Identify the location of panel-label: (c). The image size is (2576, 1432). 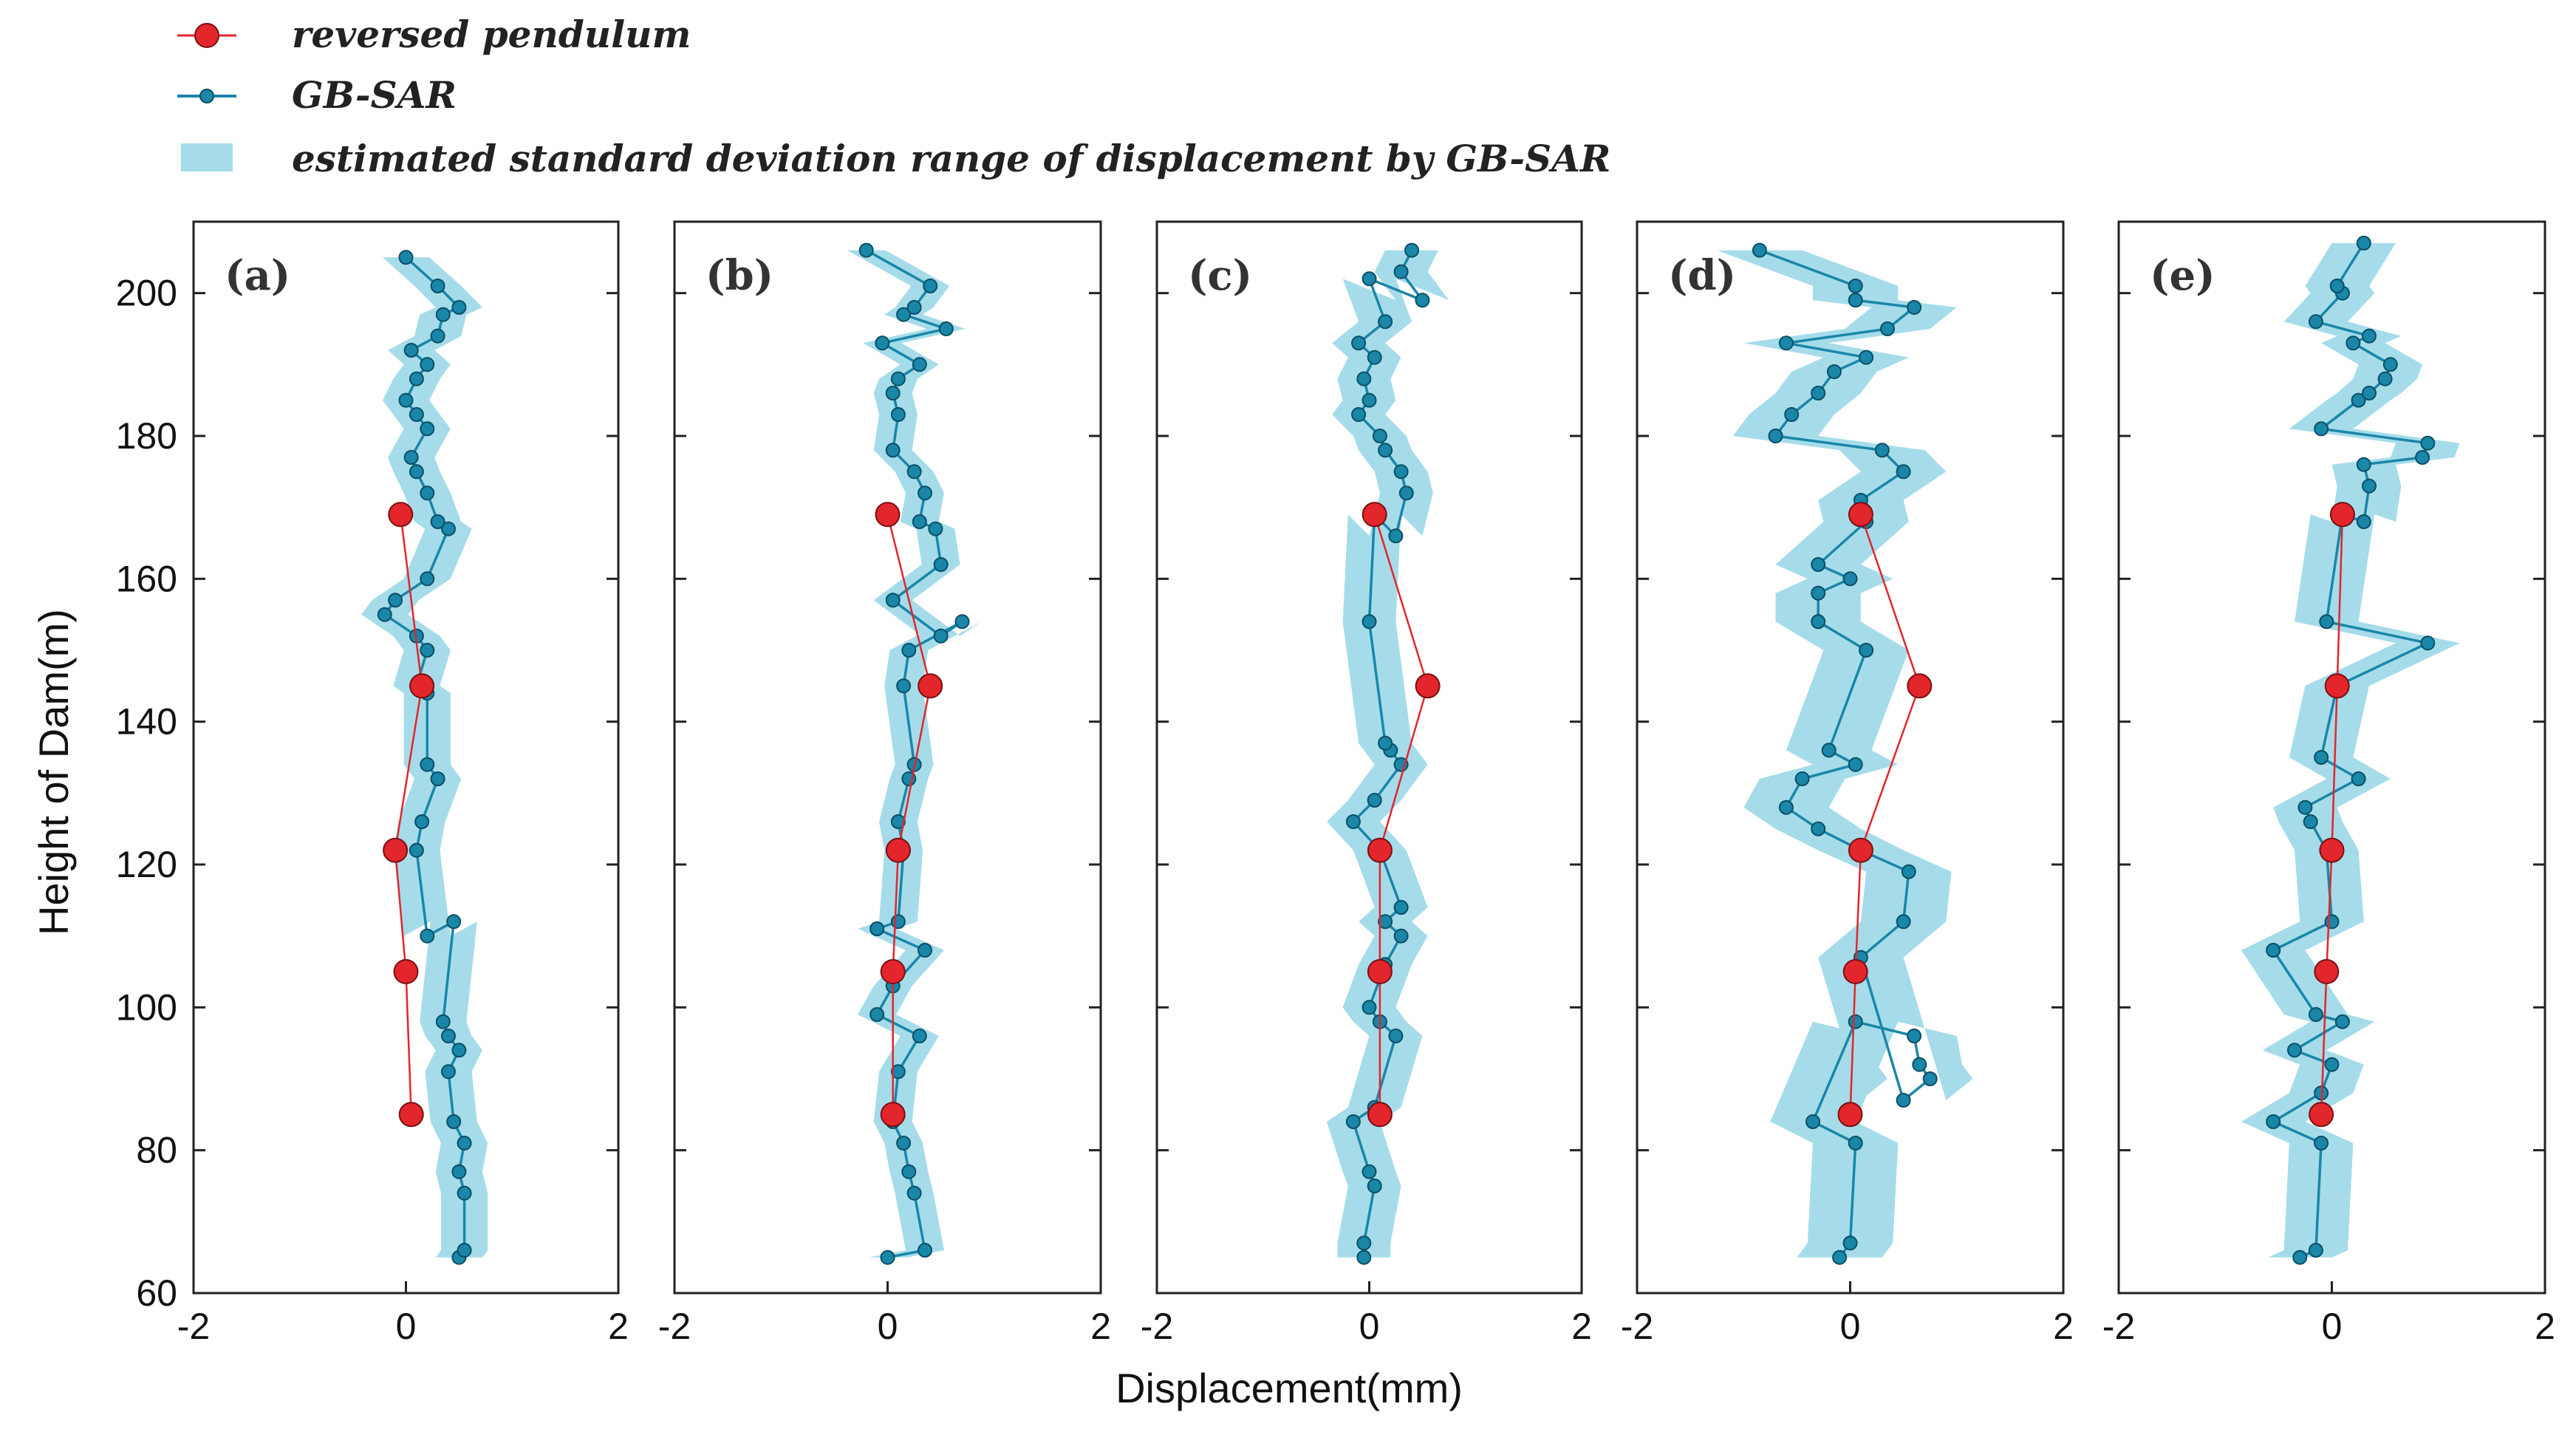
(1220, 275).